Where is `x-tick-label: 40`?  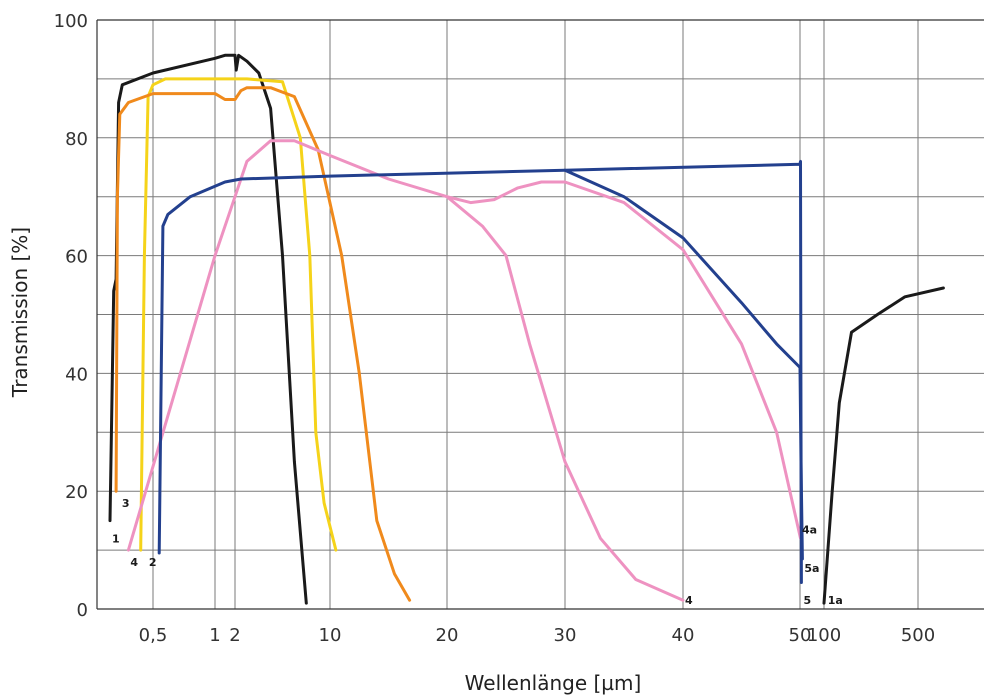 x-tick-label: 40 is located at coordinates (683, 635).